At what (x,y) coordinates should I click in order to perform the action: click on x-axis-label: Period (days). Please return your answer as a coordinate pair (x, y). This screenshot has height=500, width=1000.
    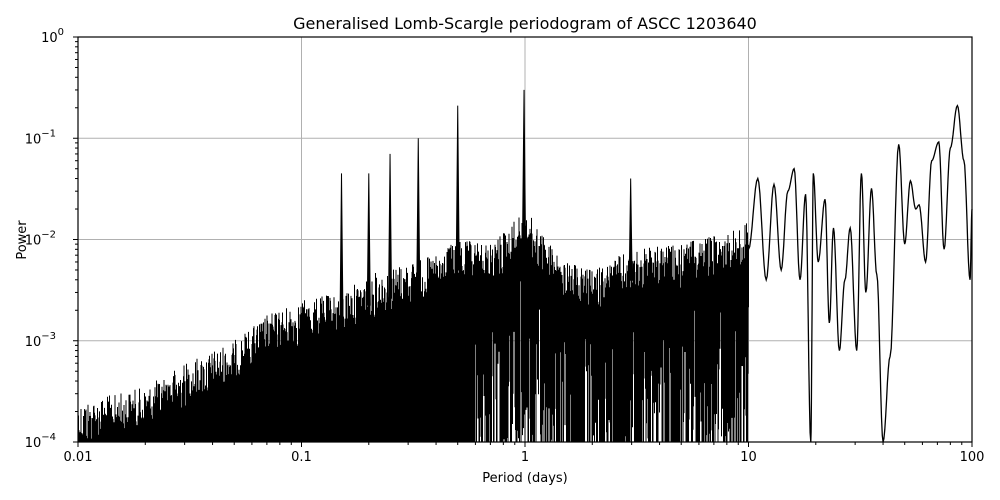
    Looking at the image, I should click on (525, 478).